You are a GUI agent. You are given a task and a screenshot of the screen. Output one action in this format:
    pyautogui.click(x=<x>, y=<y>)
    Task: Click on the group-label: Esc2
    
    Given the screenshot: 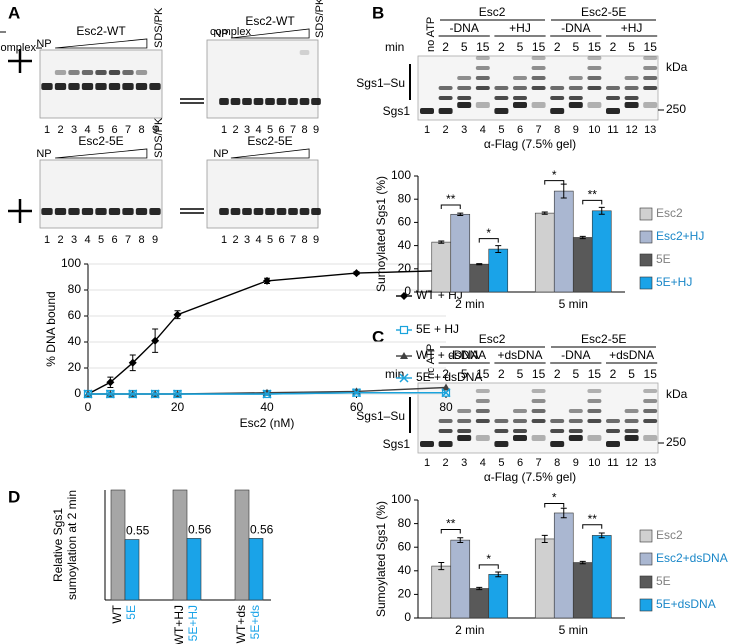 What is the action you would take?
    pyautogui.click(x=492, y=12)
    